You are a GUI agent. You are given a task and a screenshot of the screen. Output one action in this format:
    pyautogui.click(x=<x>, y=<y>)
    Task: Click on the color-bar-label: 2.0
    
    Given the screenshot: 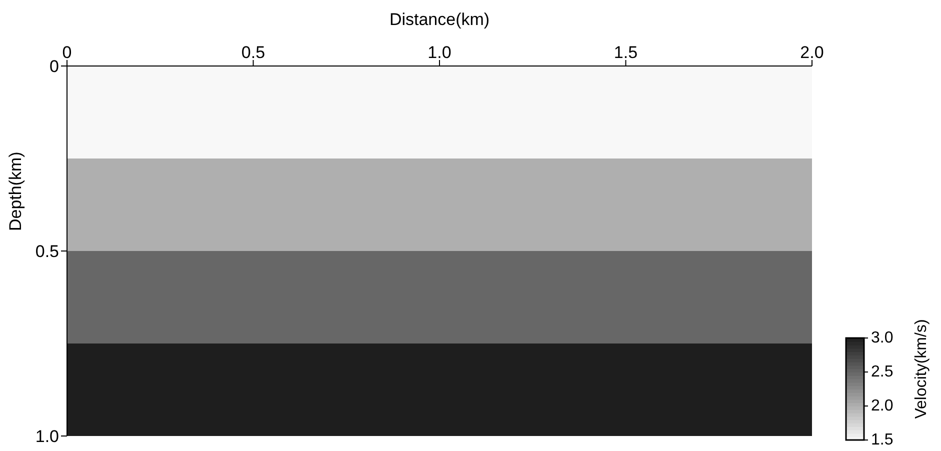 What is the action you would take?
    pyautogui.click(x=882, y=406)
    